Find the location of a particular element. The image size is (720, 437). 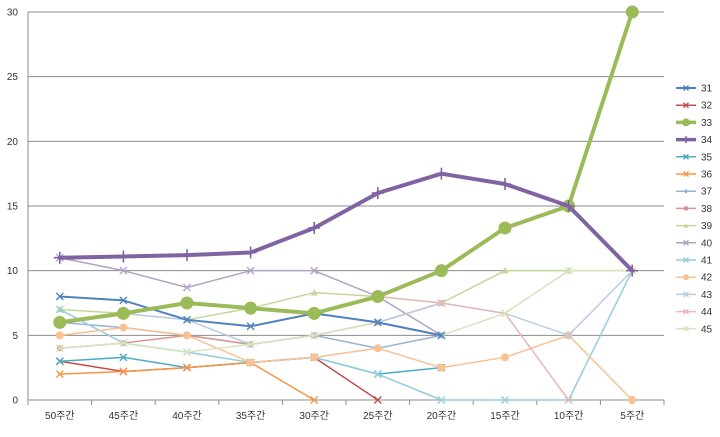

legend-item-44: 44 is located at coordinates (694, 312).